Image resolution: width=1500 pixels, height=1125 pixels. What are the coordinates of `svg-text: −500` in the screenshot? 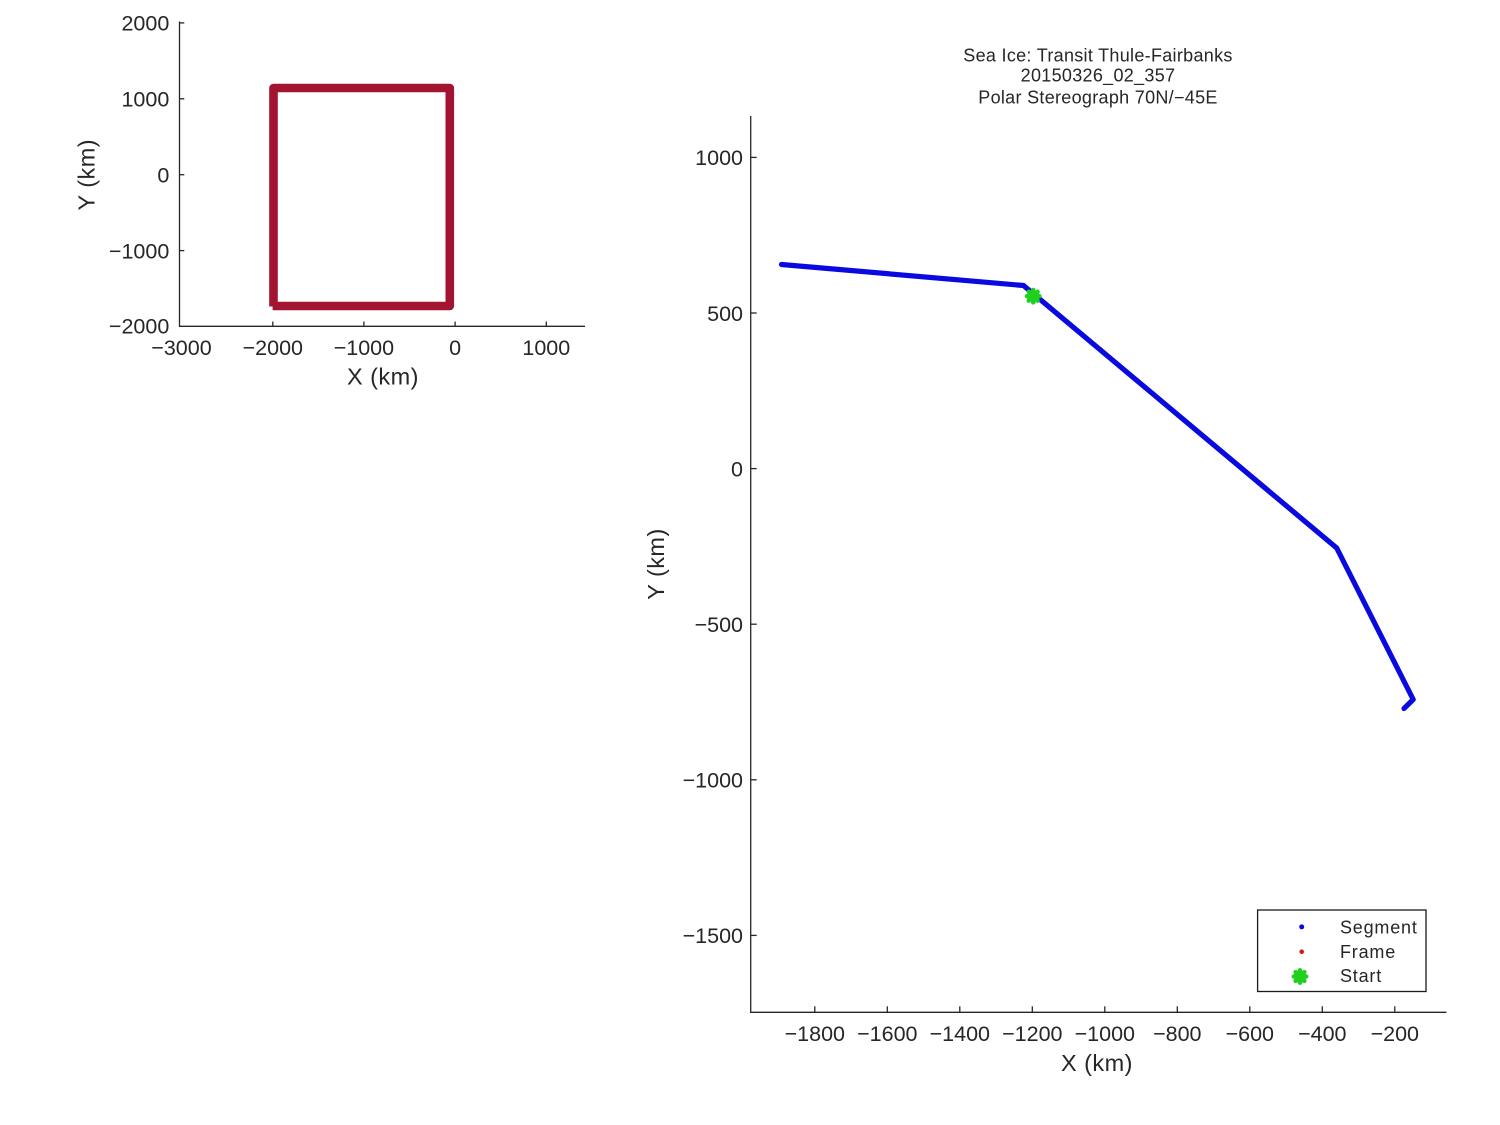 It's located at (719, 625).